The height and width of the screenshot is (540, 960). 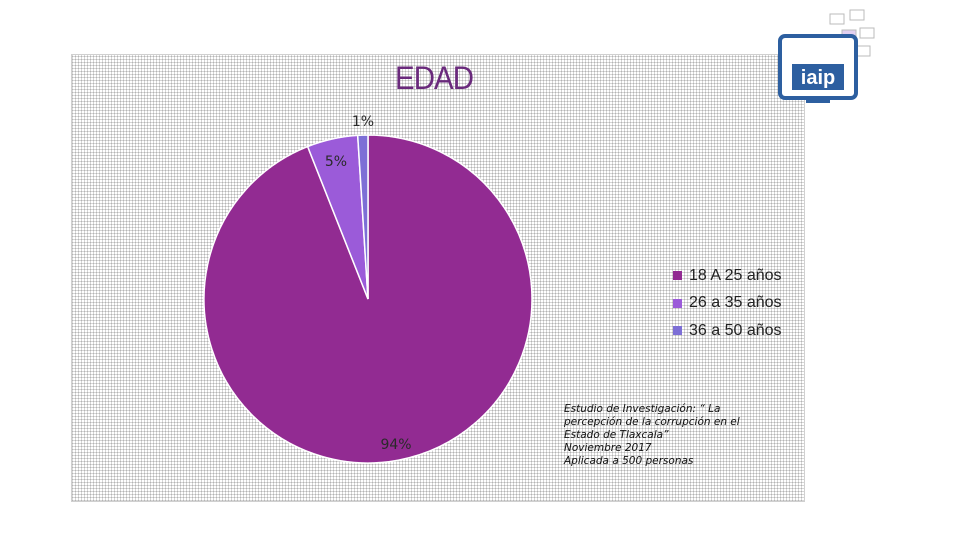 What do you see at coordinates (363, 122) in the screenshot?
I see `pie-data-label-3: 1%` at bounding box center [363, 122].